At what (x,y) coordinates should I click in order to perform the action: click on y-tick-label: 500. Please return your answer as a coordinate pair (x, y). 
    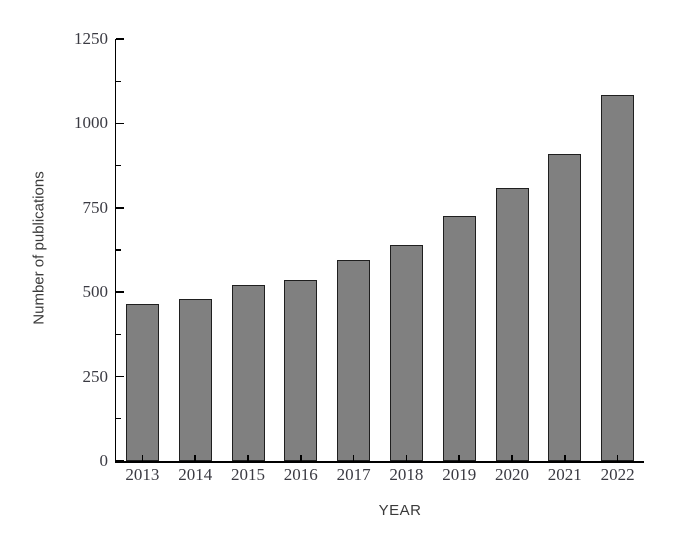
    Looking at the image, I should click on (95, 292).